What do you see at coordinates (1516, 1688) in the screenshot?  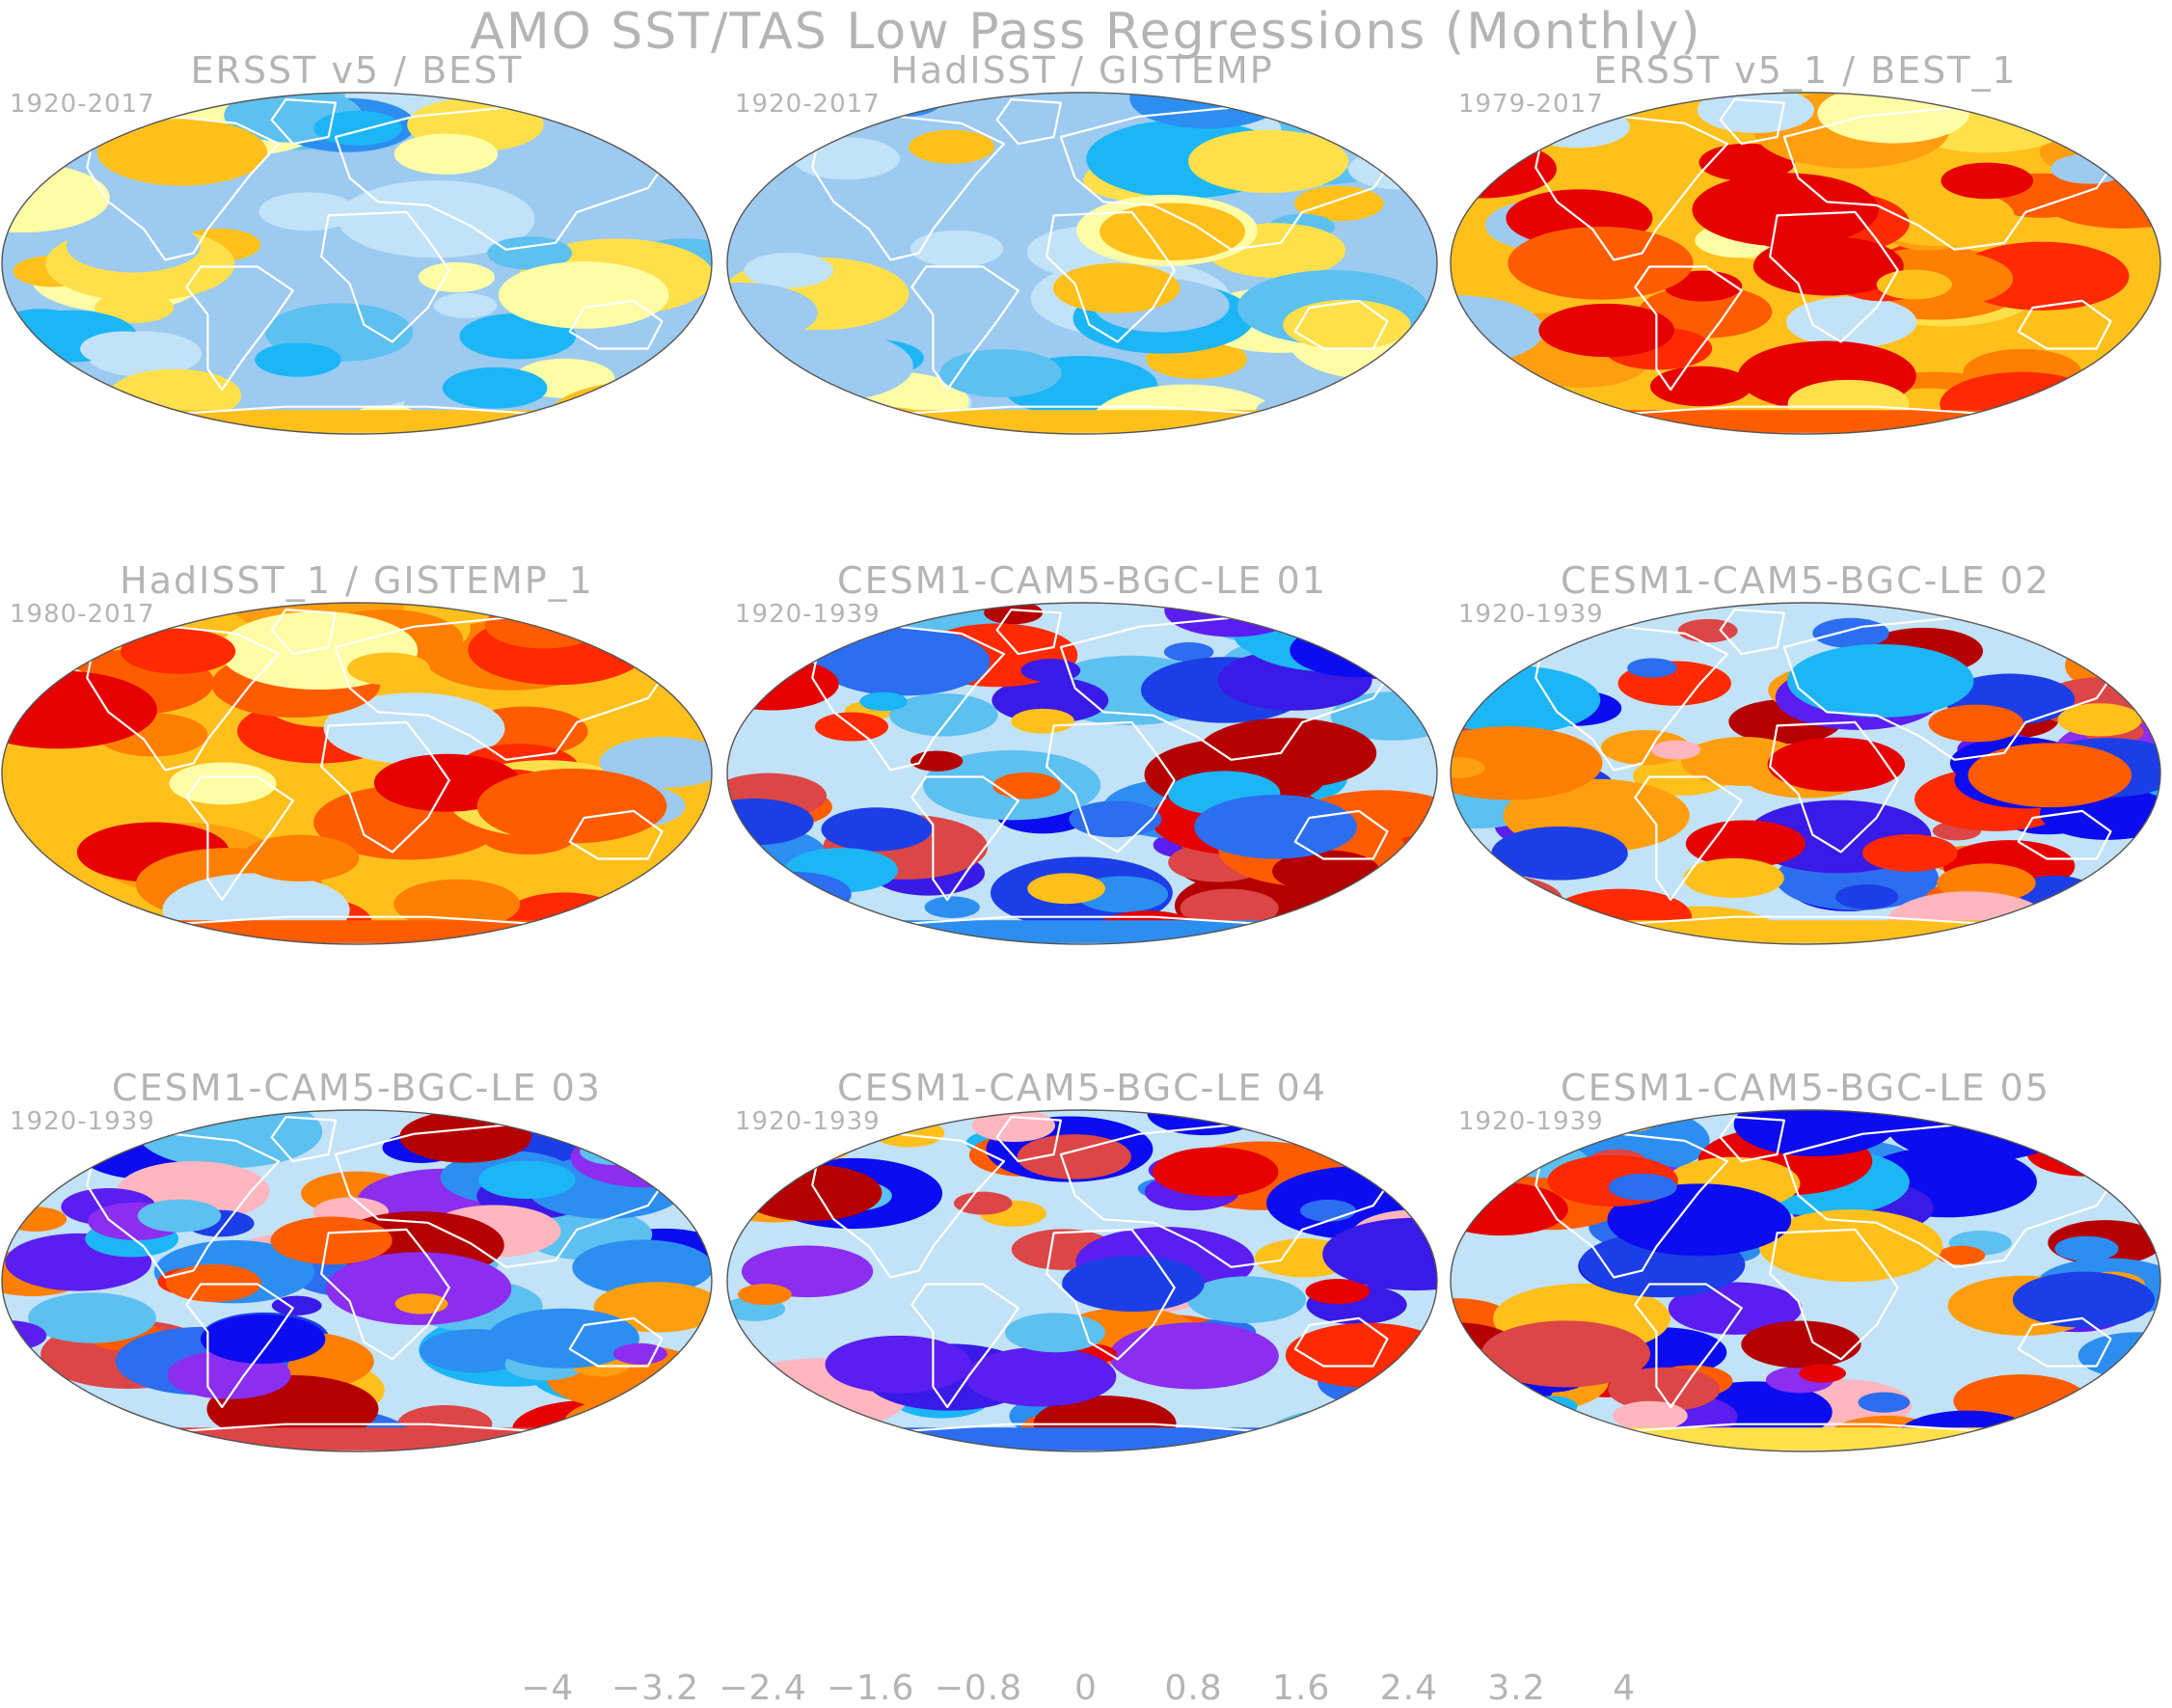 I see `colorbar-tick-label: 3.2` at bounding box center [1516, 1688].